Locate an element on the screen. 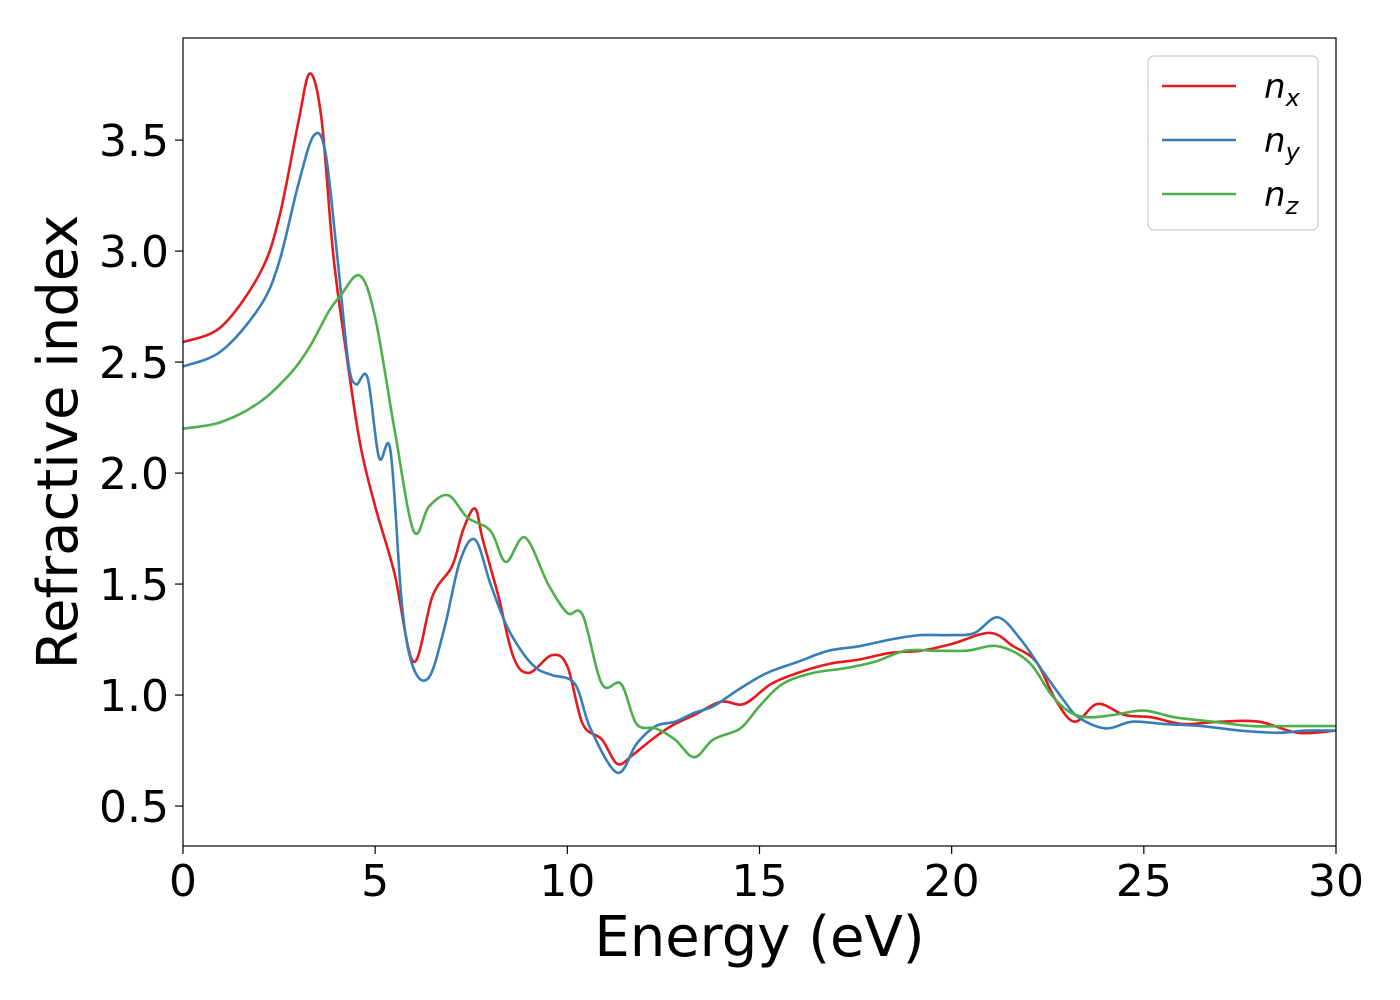 Image resolution: width=1400 pixels, height=1000 pixels. y-tick-label: 2.5 is located at coordinates (134, 363).